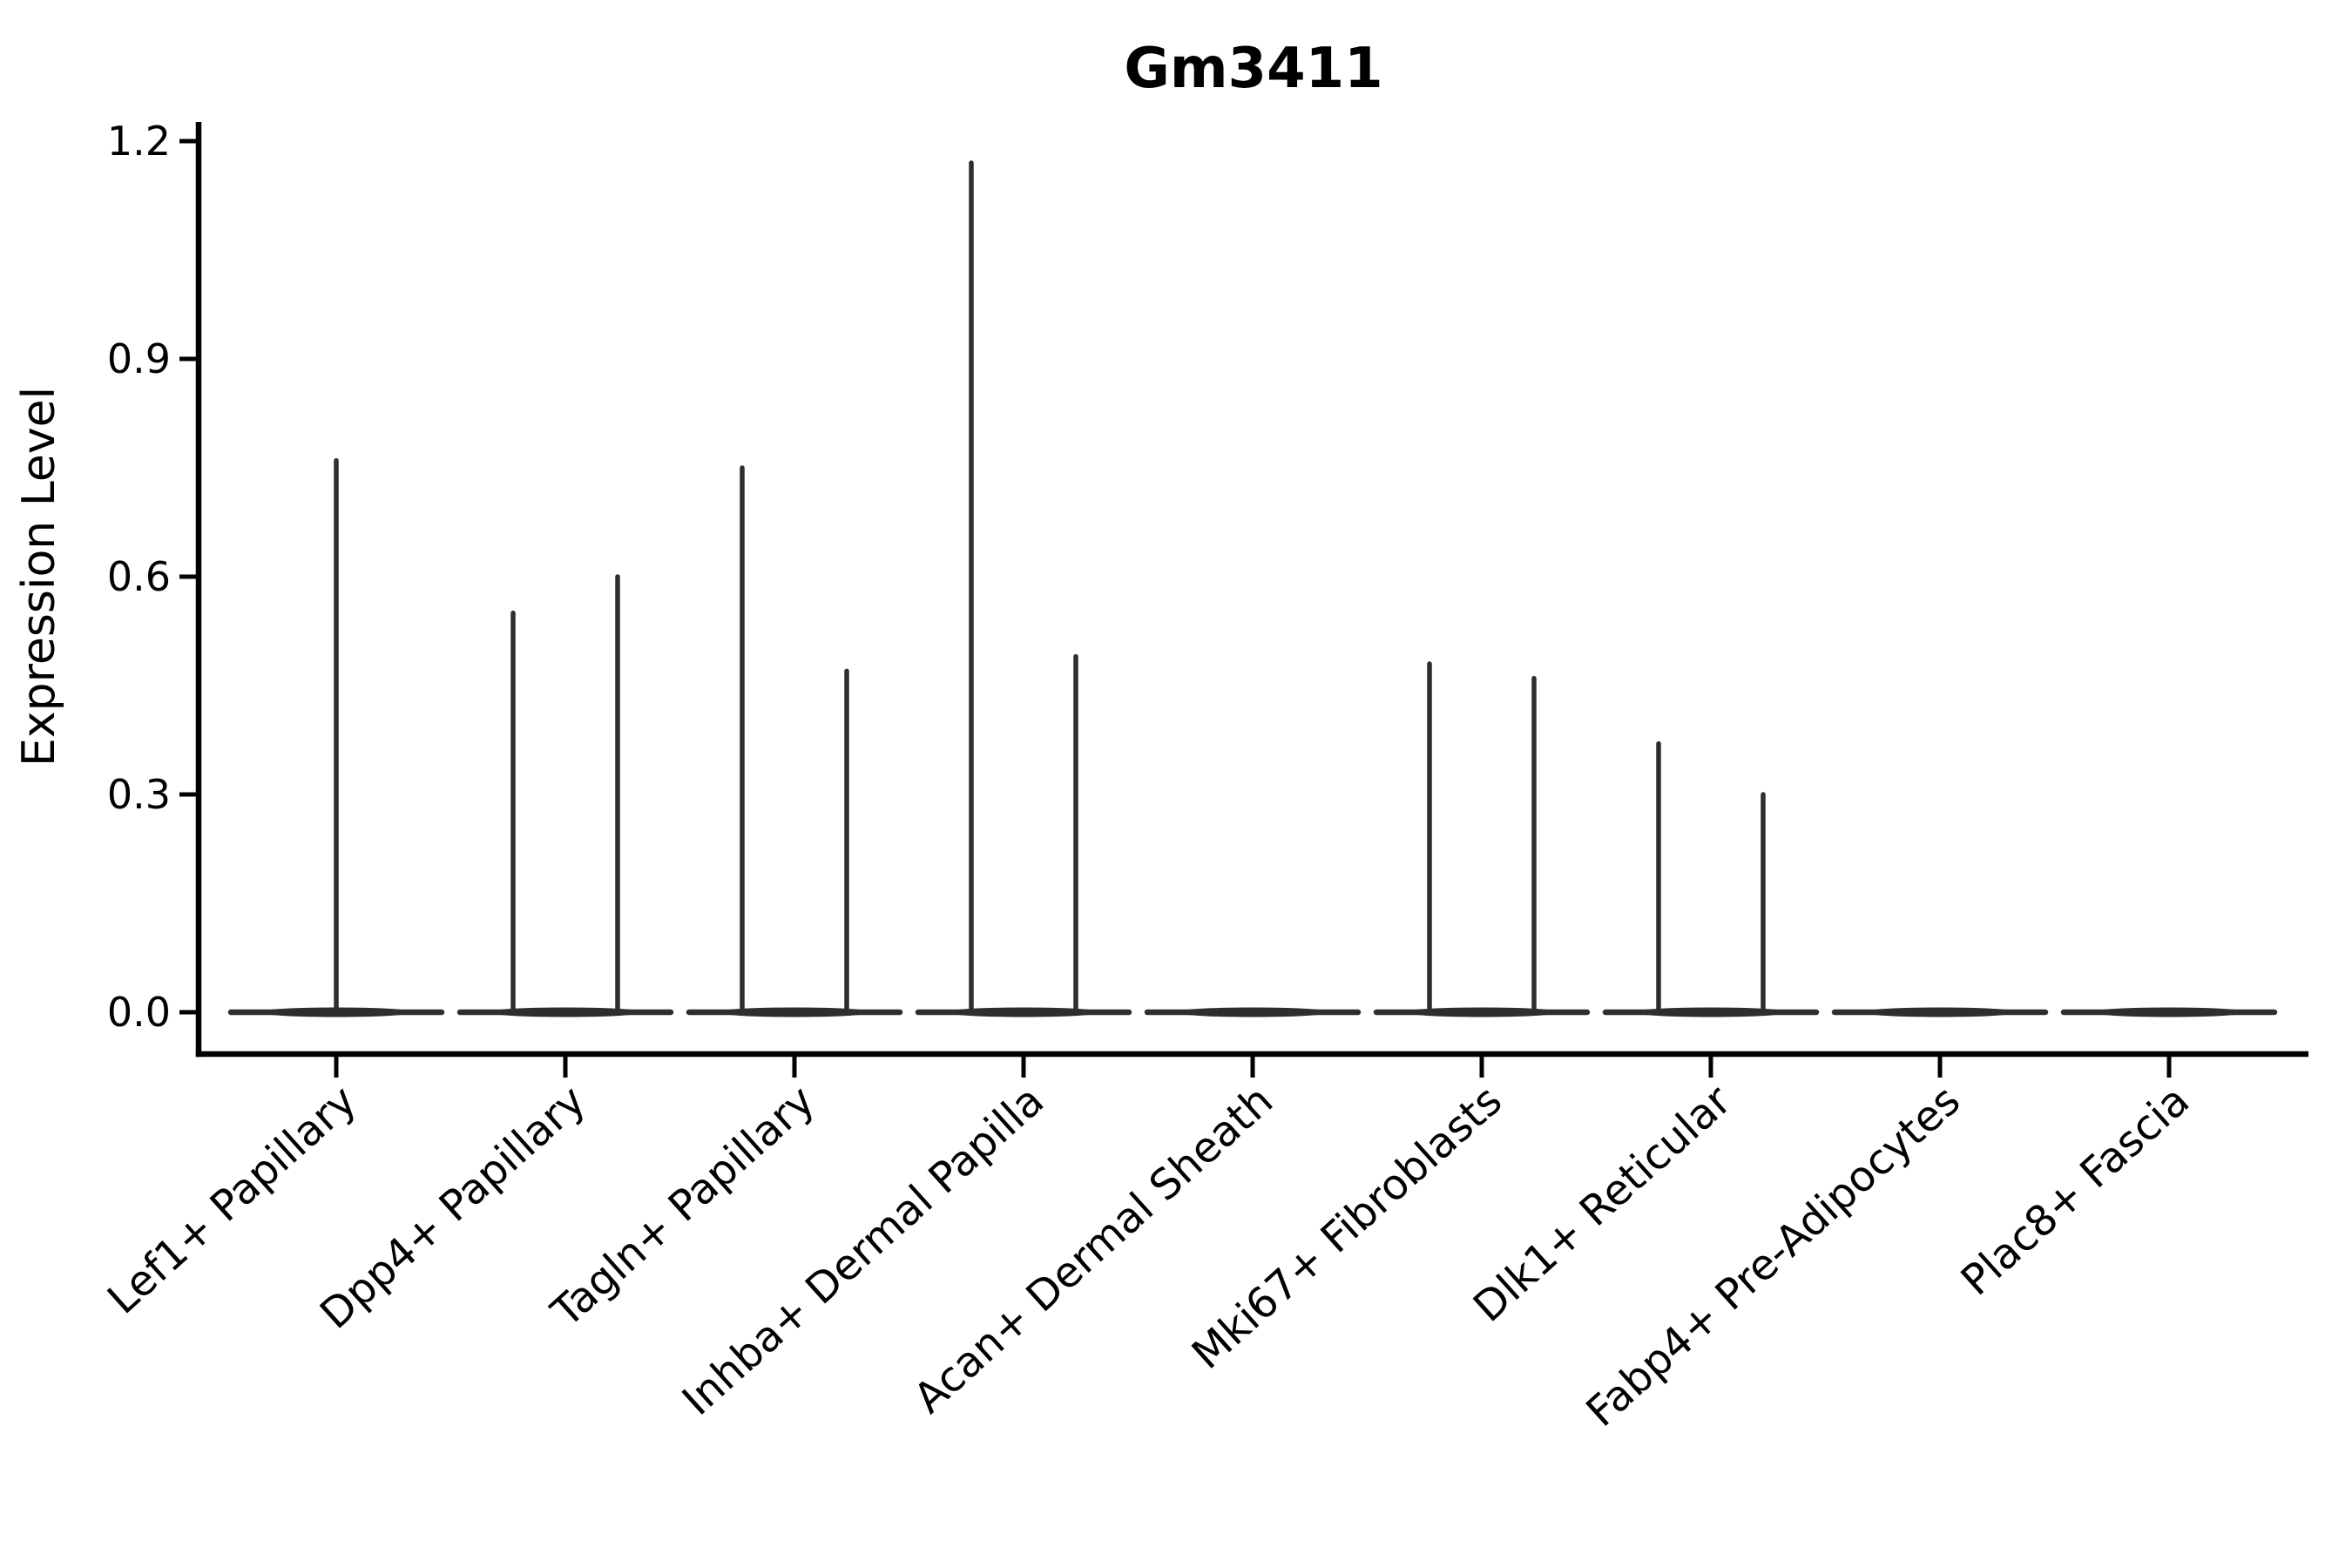 The width and height of the screenshot is (2352, 1568). I want to click on chart-title: Gm3411, so click(1253, 69).